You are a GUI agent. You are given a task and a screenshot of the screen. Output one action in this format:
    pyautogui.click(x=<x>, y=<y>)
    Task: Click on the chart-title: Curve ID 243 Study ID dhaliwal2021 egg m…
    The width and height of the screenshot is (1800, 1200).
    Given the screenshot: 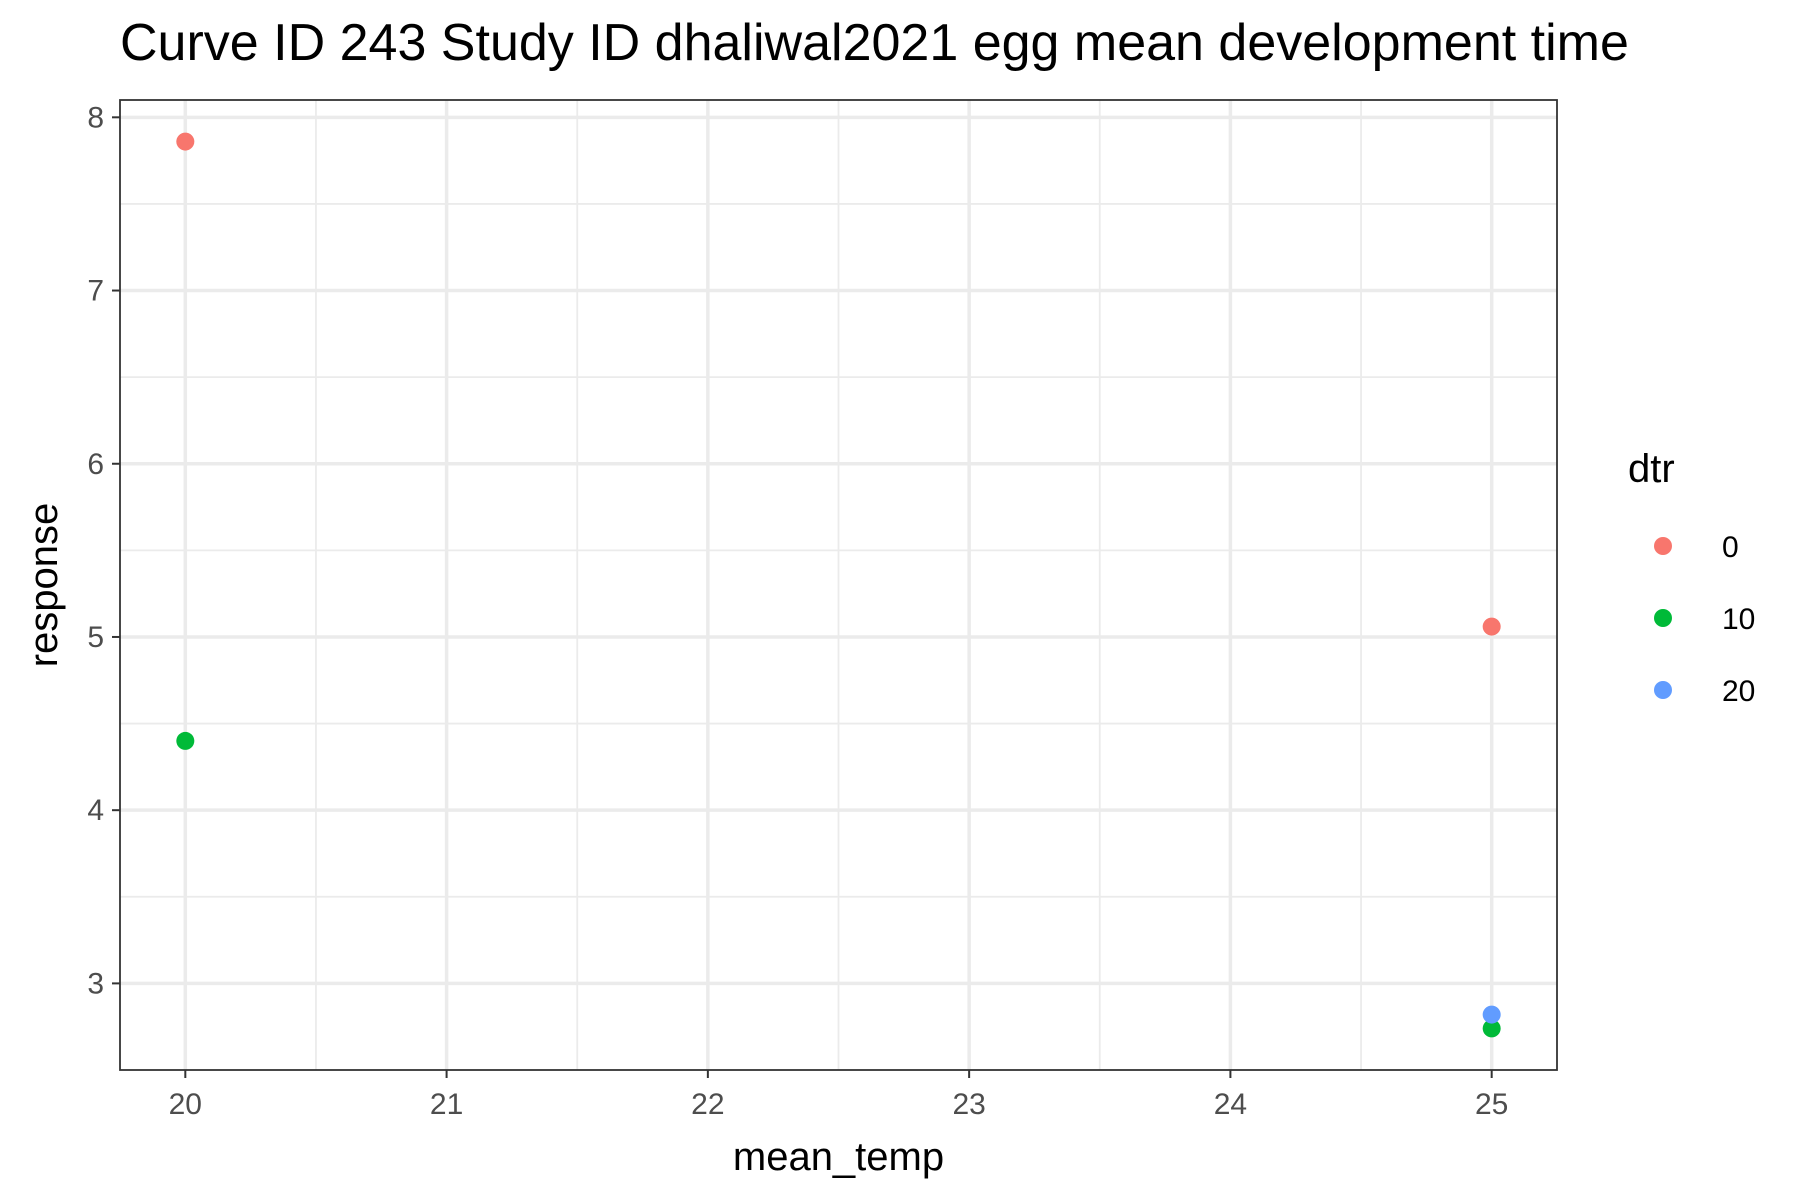 What is the action you would take?
    pyautogui.click(x=874, y=43)
    